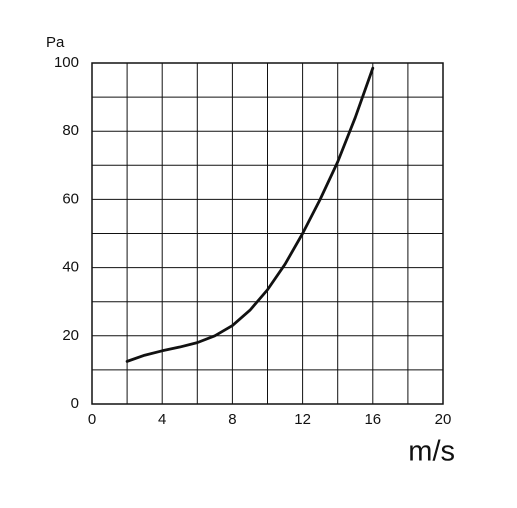 This screenshot has height=508, width=517. Describe the element at coordinates (232, 419) in the screenshot. I see `x-tick-label: 8` at that location.